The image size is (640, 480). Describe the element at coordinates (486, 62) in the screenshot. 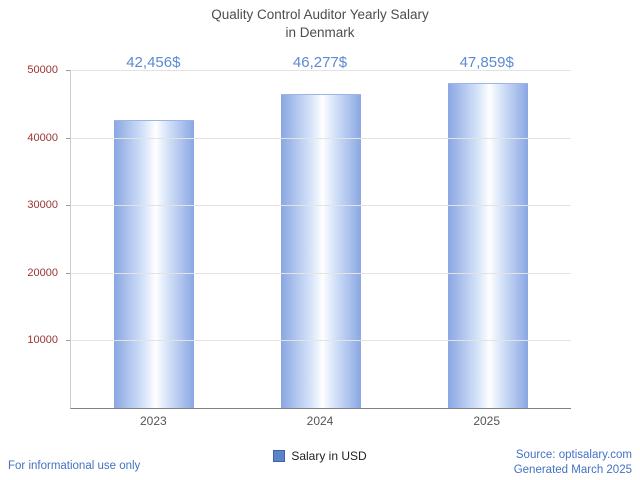

I see `bar-value-label: 47,859$` at that location.